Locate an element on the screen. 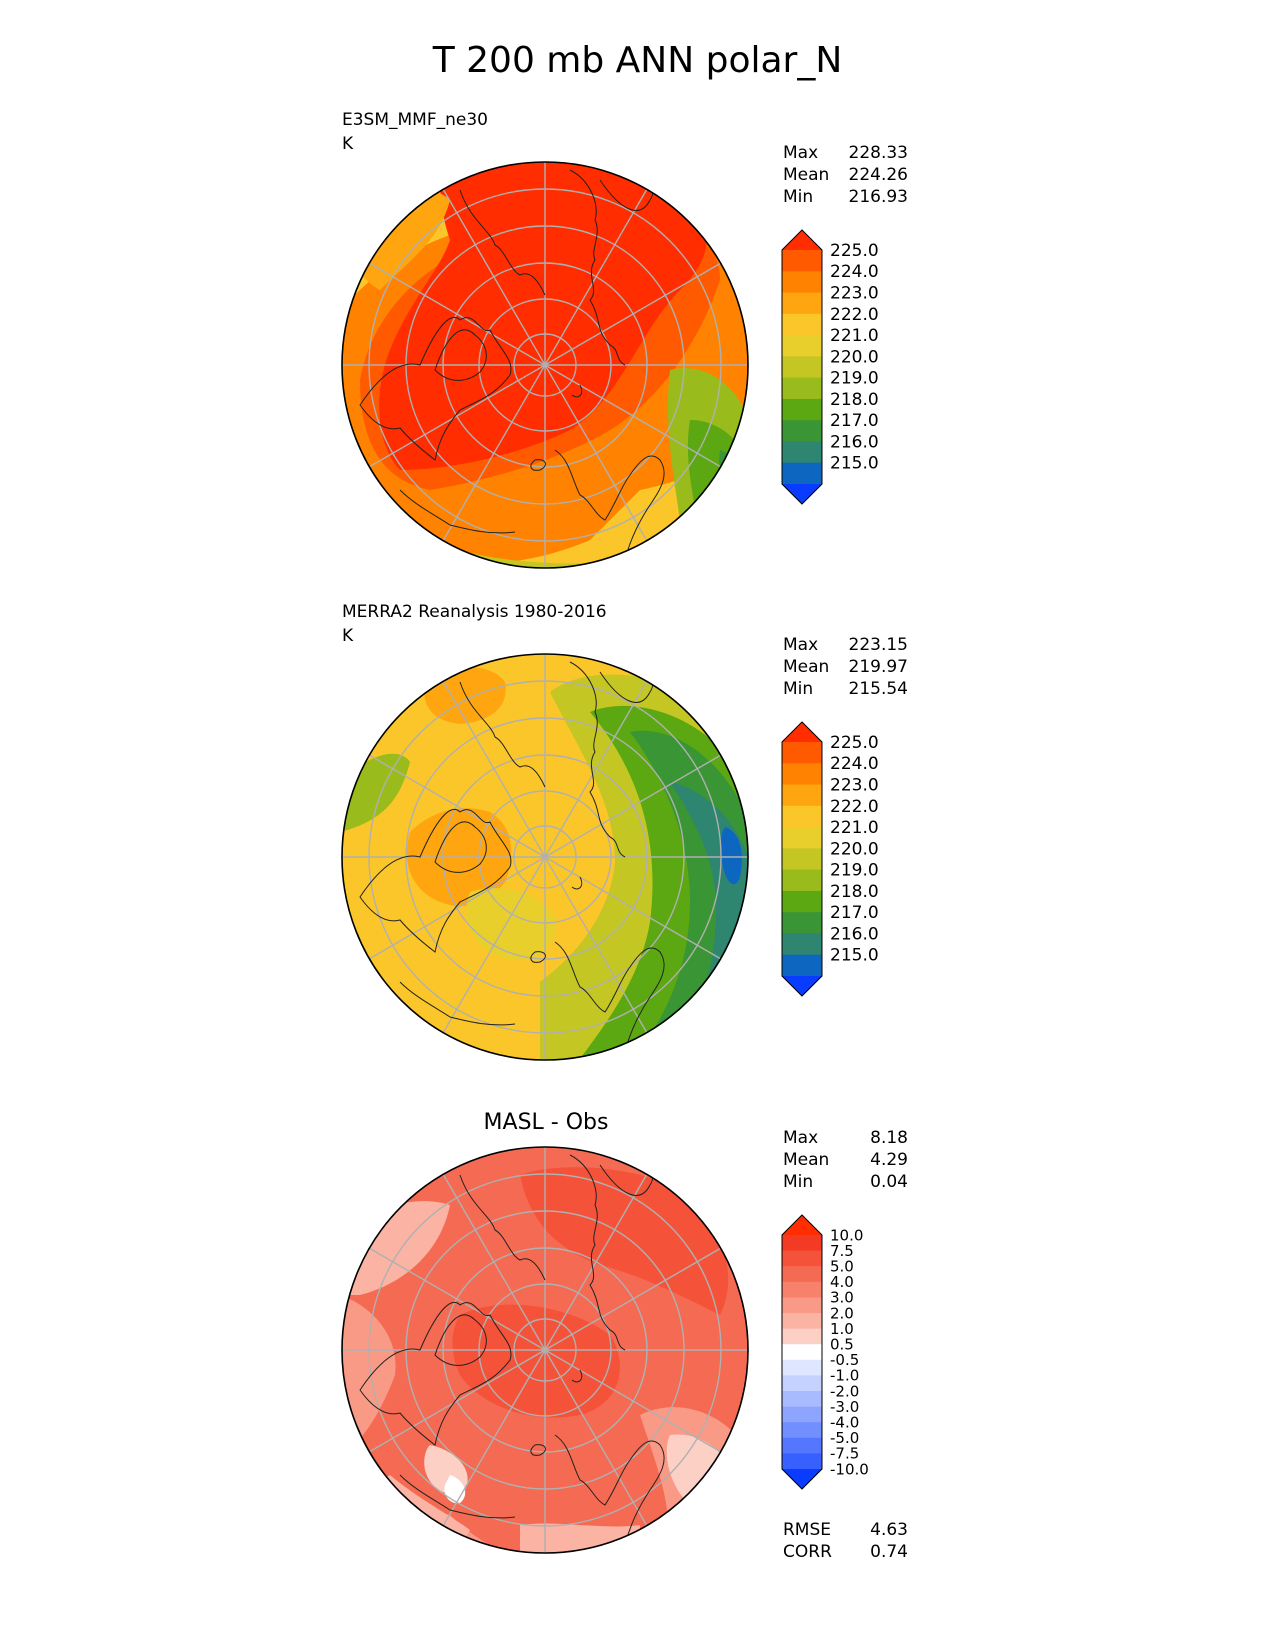 This screenshot has width=1275, height=1650. stat-value-mean: 219.97 is located at coordinates (878, 667).